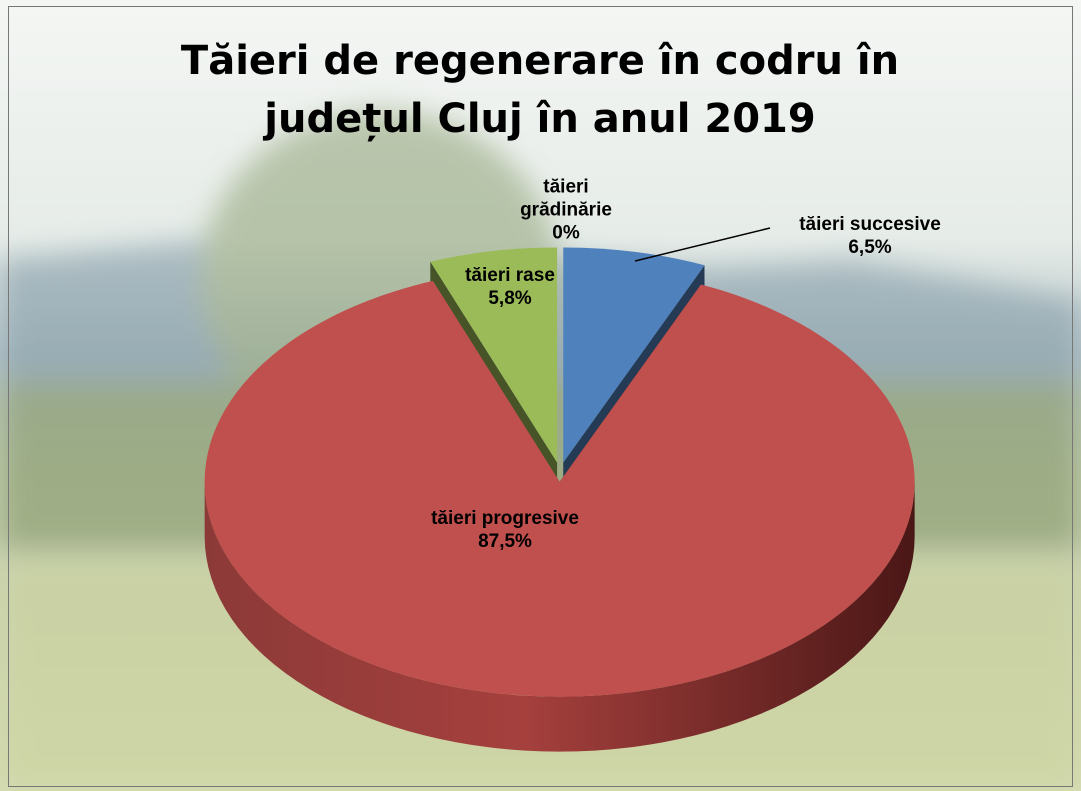 This screenshot has height=791, width=1081. I want to click on slice-value: 87,5%, so click(505, 541).